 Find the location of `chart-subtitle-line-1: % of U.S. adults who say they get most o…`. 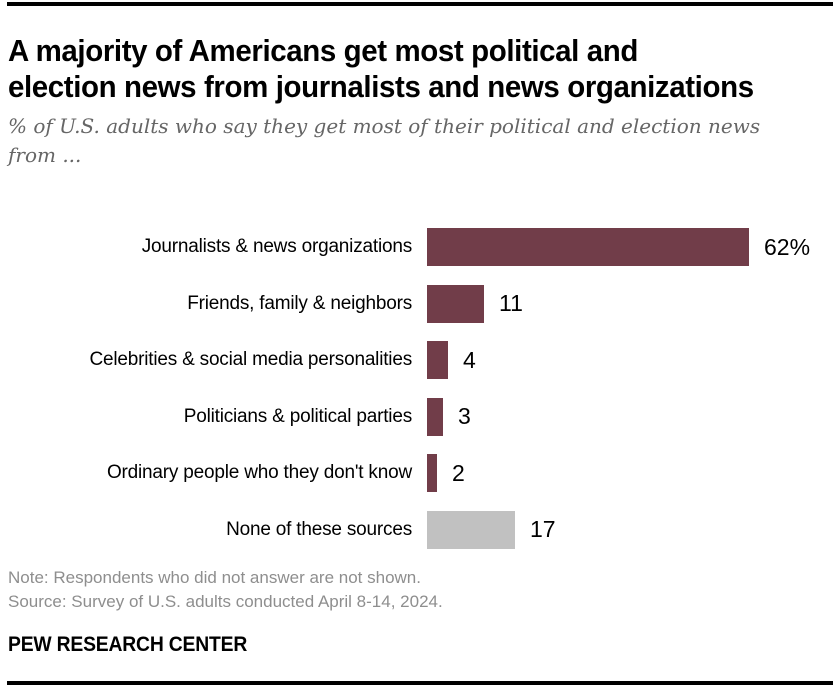

chart-subtitle-line-1: % of U.S. adults who say they get most o… is located at coordinates (384, 126).